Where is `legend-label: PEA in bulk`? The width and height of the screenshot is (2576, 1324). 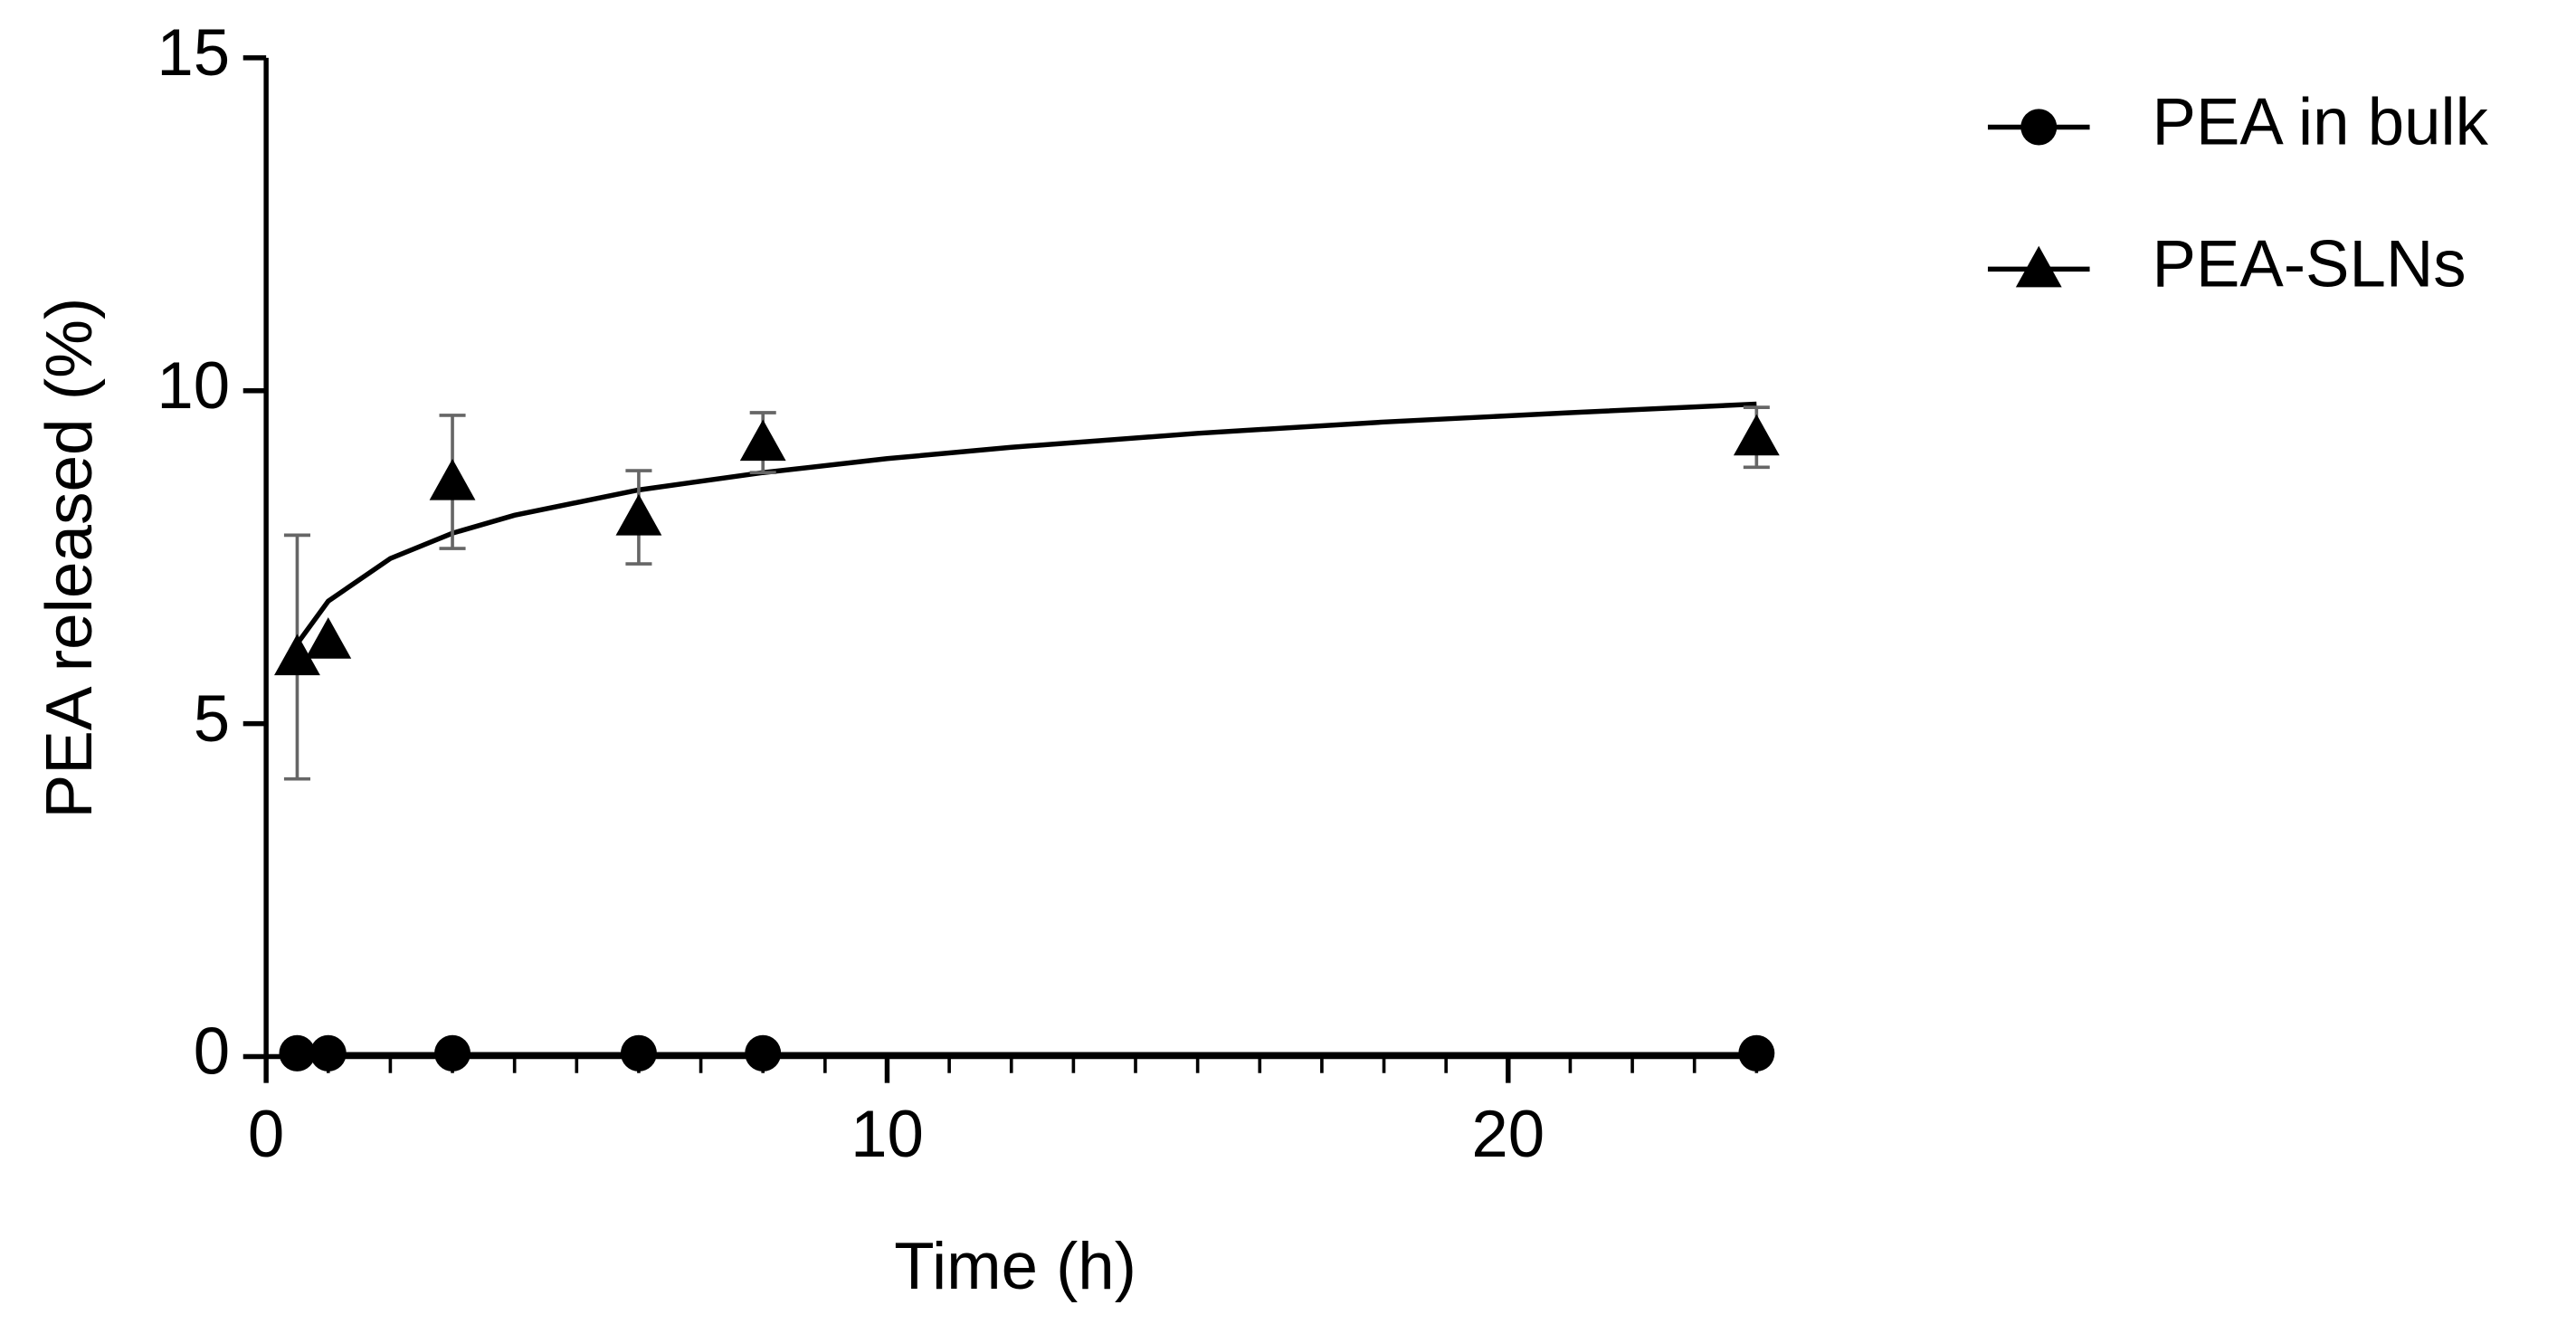 legend-label: PEA in bulk is located at coordinates (2321, 122).